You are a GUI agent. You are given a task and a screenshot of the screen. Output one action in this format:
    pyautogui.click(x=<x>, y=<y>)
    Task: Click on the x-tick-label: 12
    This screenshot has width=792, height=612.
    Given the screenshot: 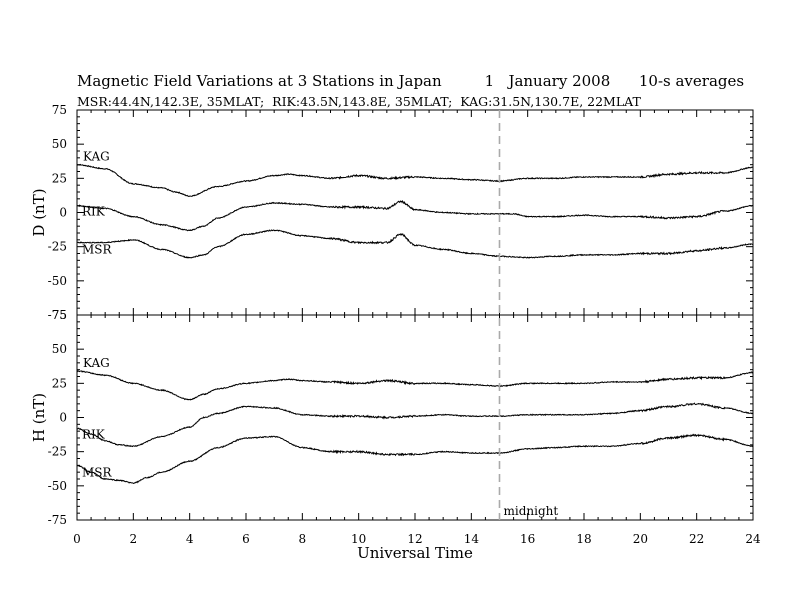 What is the action you would take?
    pyautogui.click(x=414, y=539)
    